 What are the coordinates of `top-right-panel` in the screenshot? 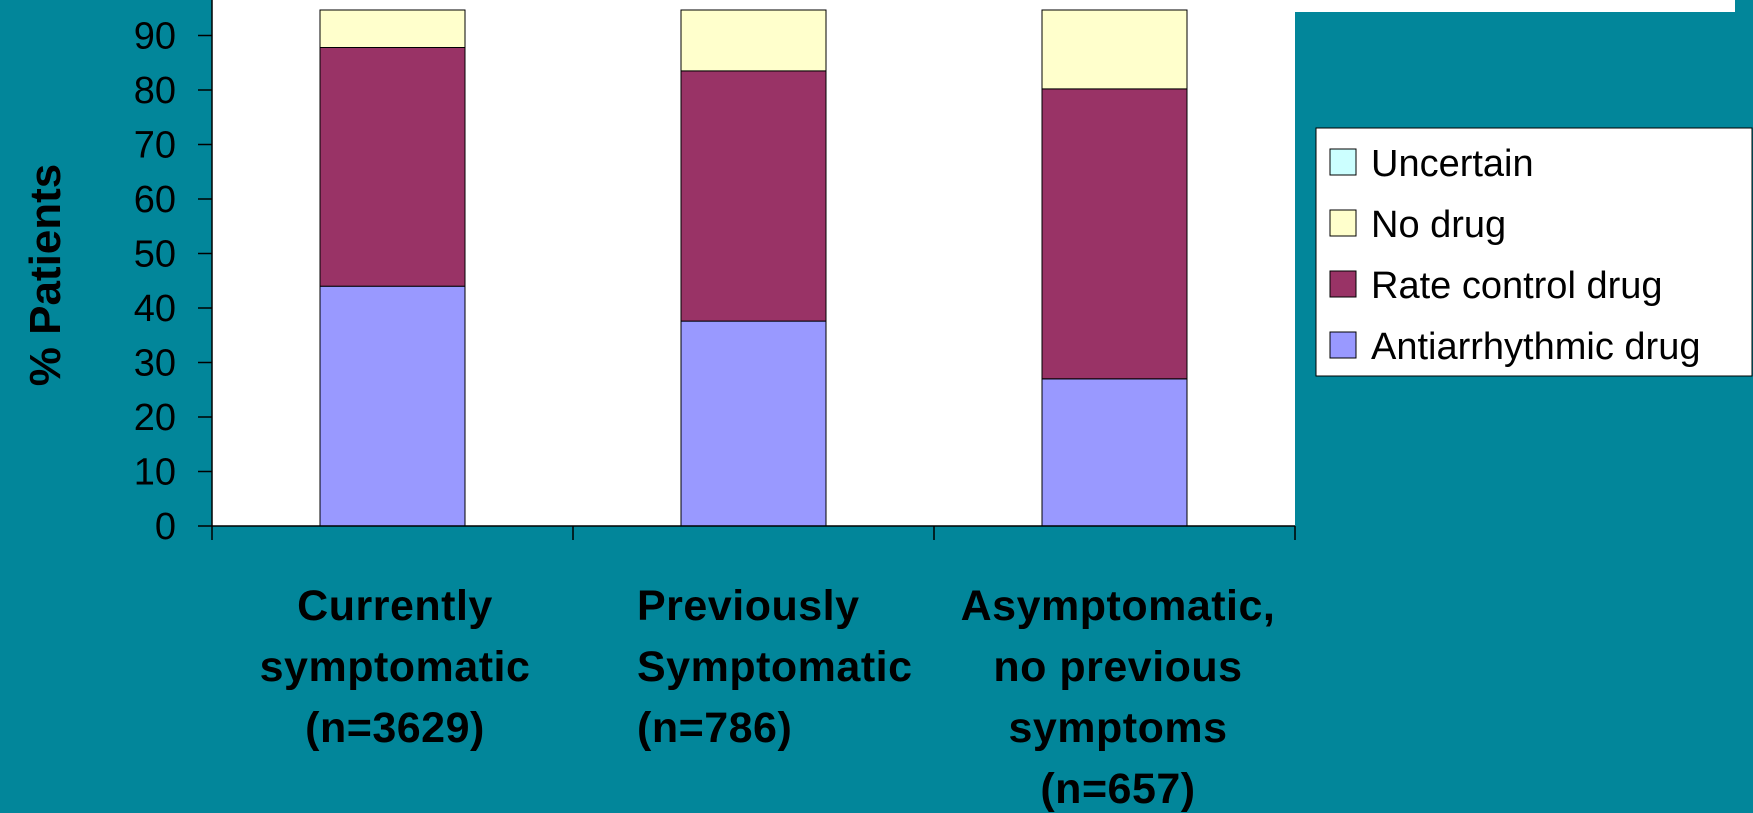 It's located at (1515, 6).